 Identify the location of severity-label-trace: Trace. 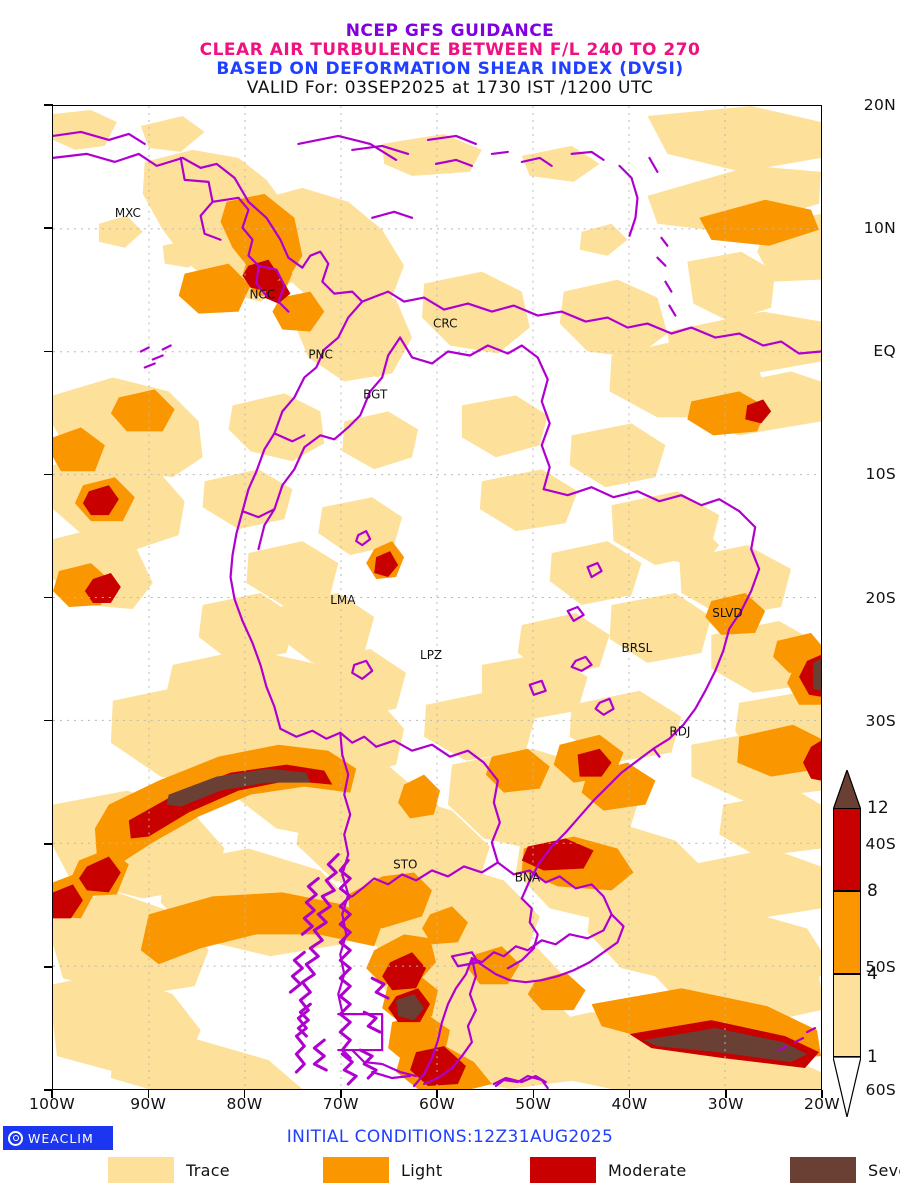
(208, 1170).